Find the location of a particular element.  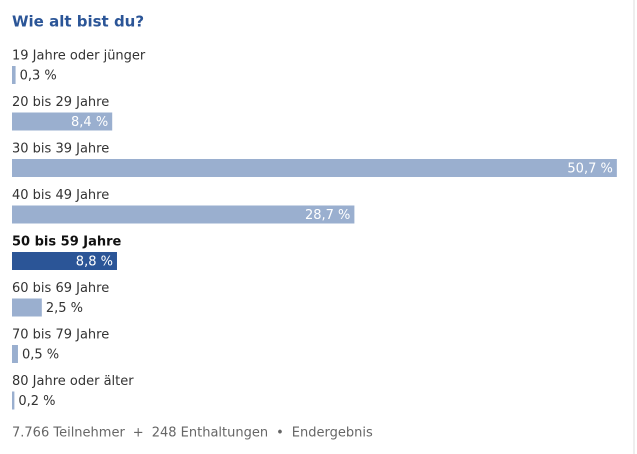

value-label: 0,2 % is located at coordinates (36, 401).